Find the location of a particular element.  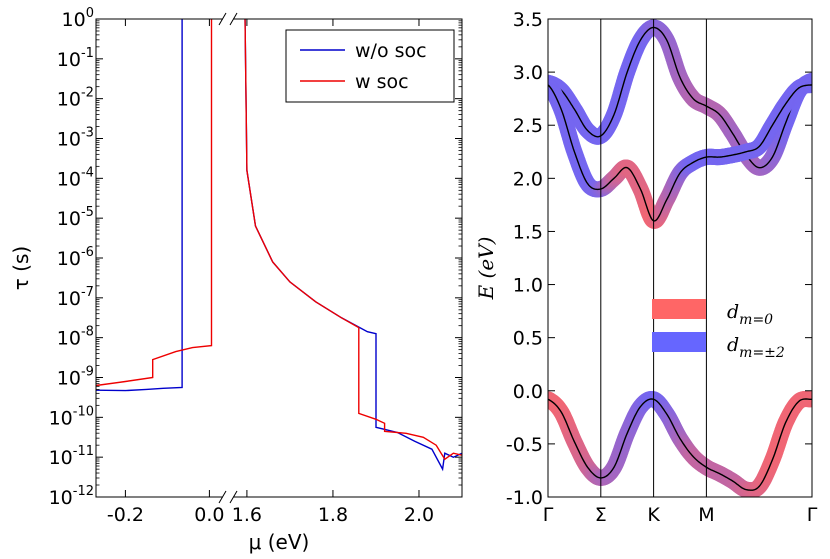

legend-label-w-soc: w soc is located at coordinates (382, 82).